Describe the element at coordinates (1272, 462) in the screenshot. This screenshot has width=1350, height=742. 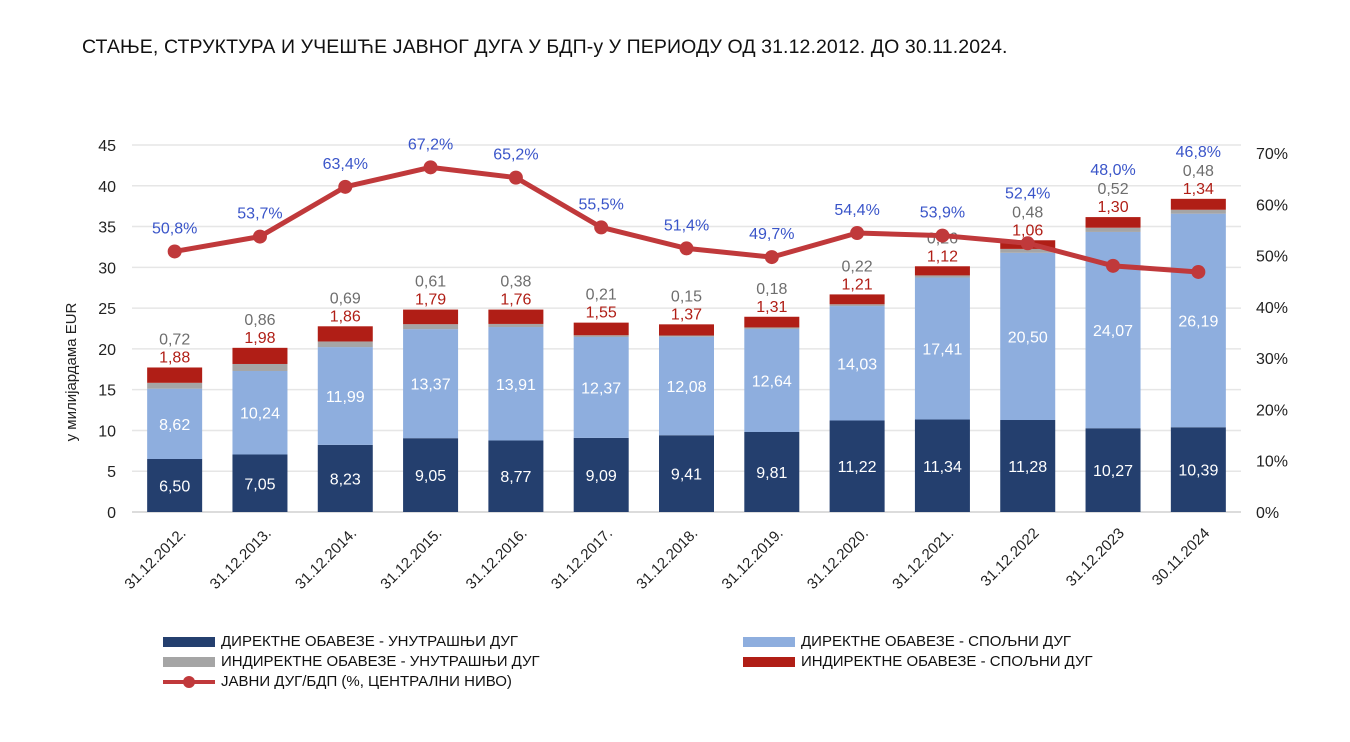
I see `y2-tick-label: 10%` at that location.